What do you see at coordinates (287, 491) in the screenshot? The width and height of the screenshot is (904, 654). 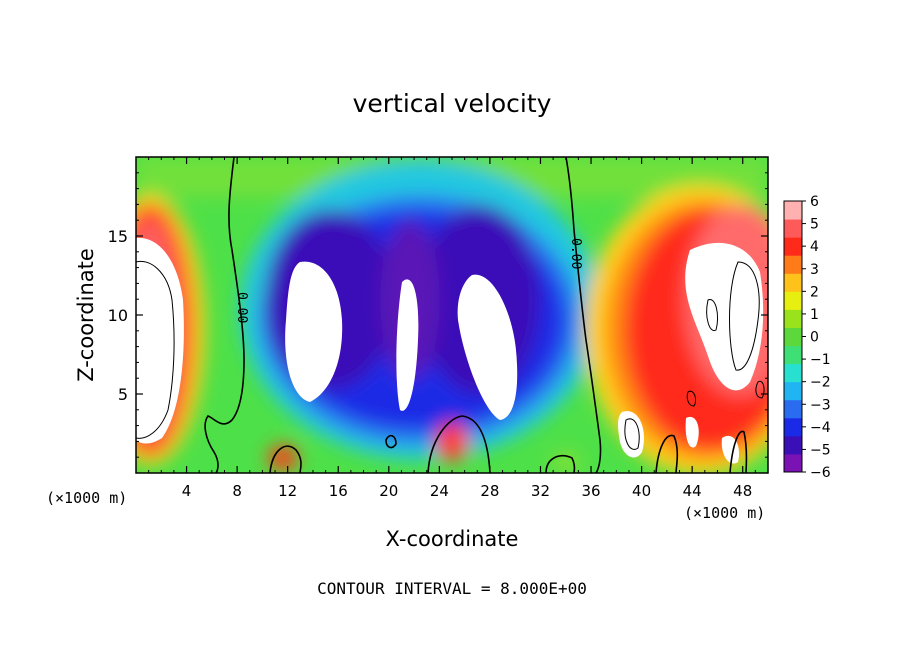 I see `x-tick-label: 12` at bounding box center [287, 491].